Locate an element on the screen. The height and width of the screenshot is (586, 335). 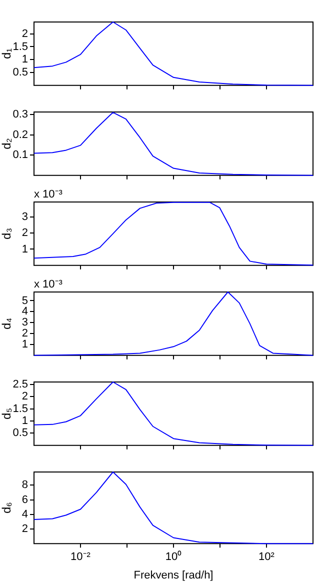
y-axis-title: d₅ is located at coordinates (7, 414).